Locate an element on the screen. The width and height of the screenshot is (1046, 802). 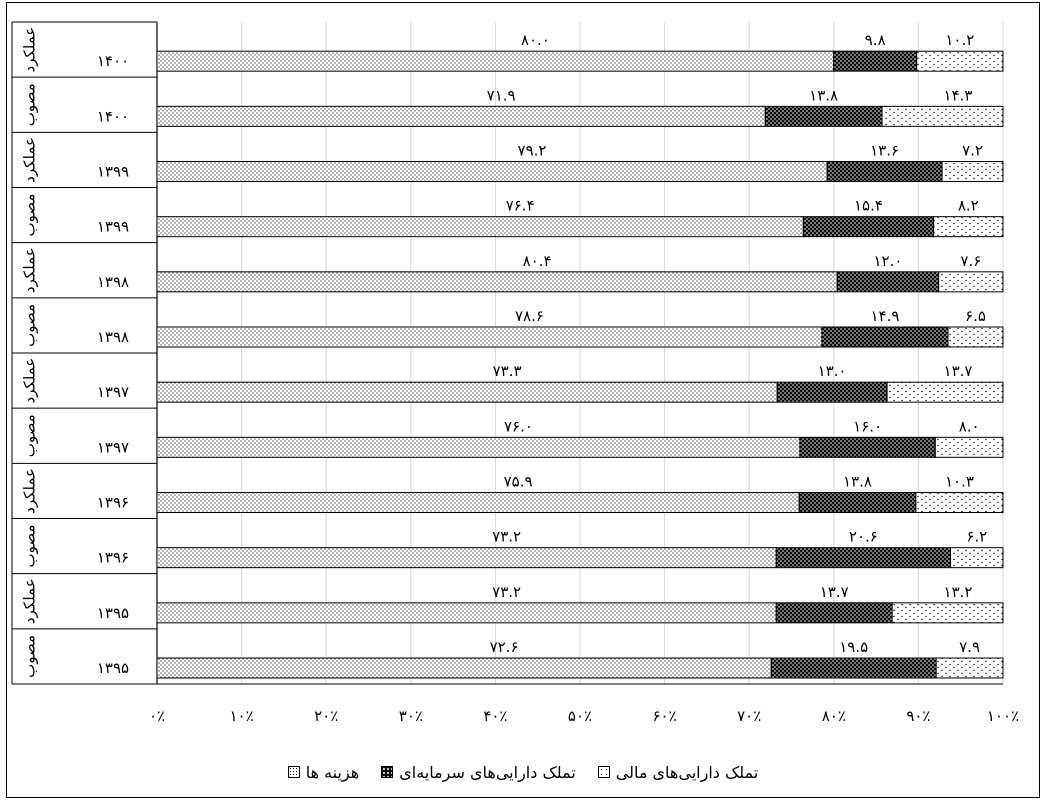
data-label-expense: ۷۳.۲ is located at coordinates (506, 537).